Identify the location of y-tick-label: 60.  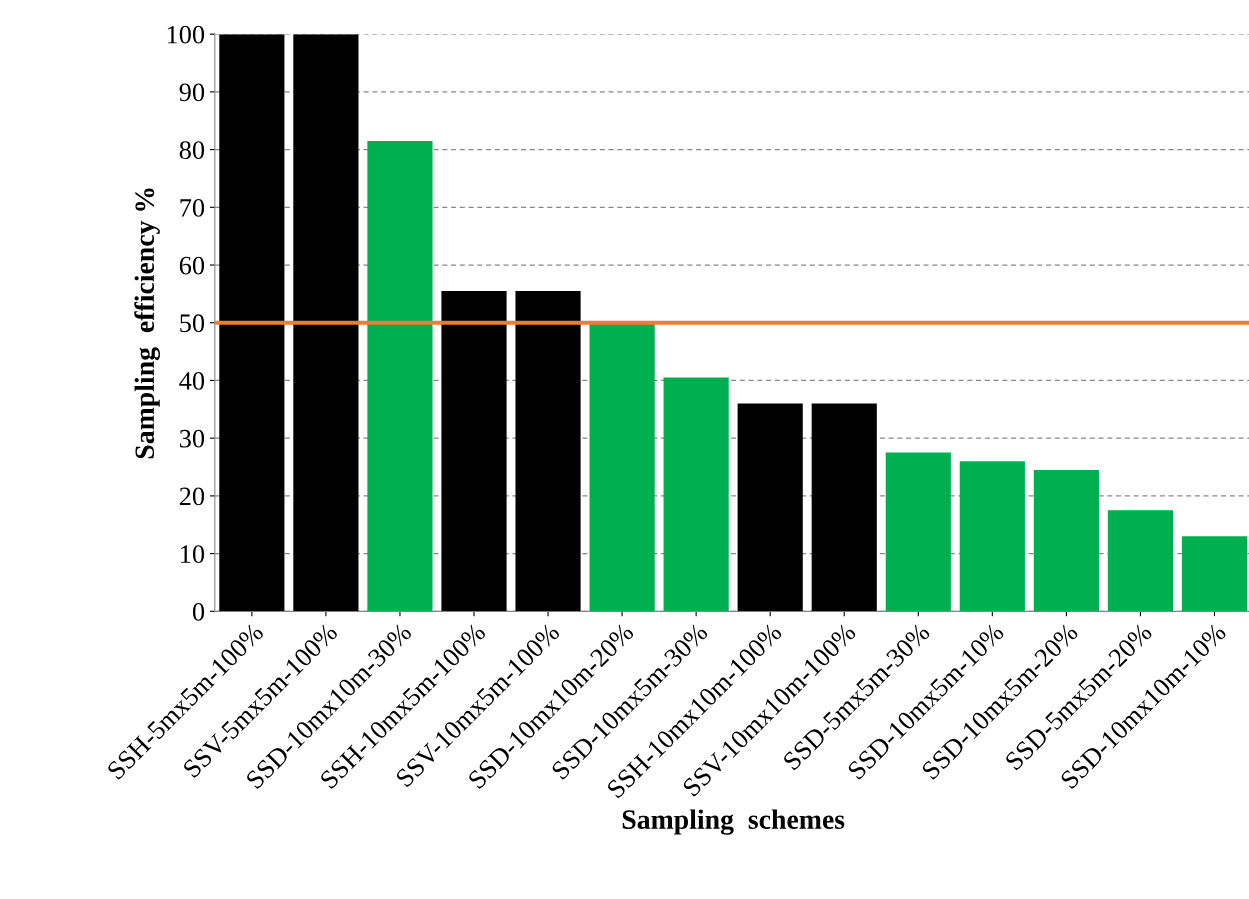
(192, 265).